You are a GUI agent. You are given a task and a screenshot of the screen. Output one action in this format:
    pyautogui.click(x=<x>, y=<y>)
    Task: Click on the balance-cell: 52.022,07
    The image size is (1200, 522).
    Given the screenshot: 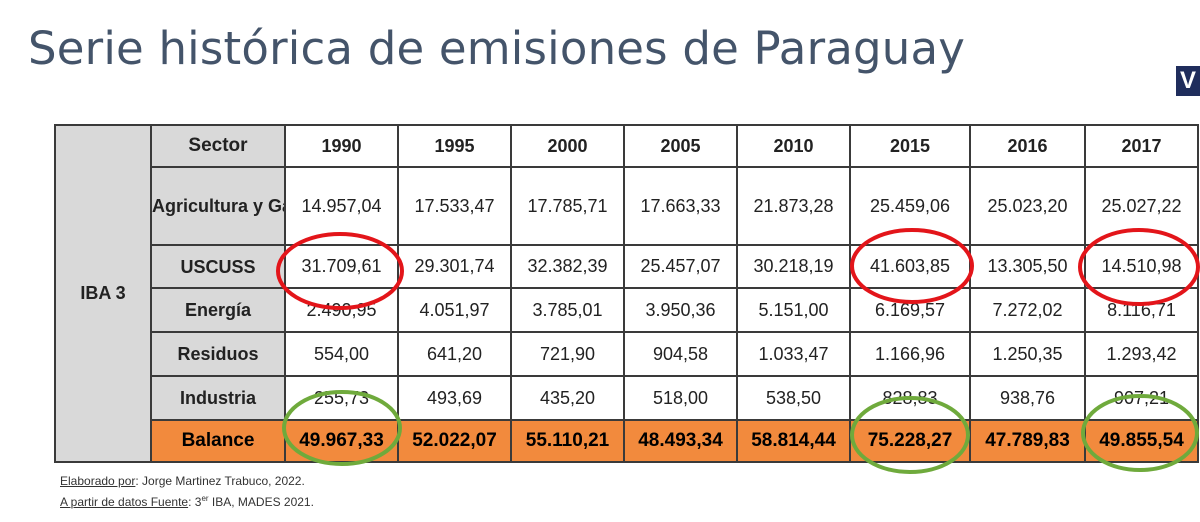 What is the action you would take?
    pyautogui.click(x=454, y=441)
    